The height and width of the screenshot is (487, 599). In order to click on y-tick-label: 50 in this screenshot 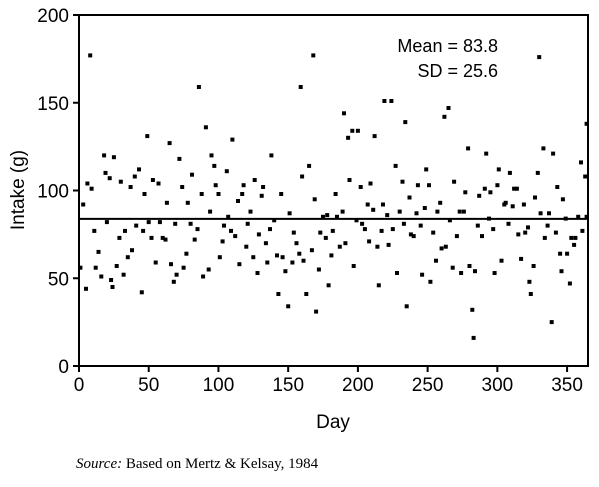, I will do `click(58, 279)`.